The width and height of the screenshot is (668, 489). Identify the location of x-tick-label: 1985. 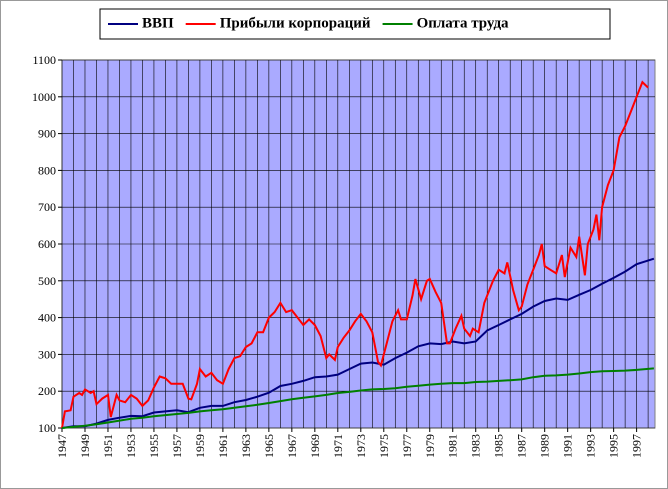
(499, 446).